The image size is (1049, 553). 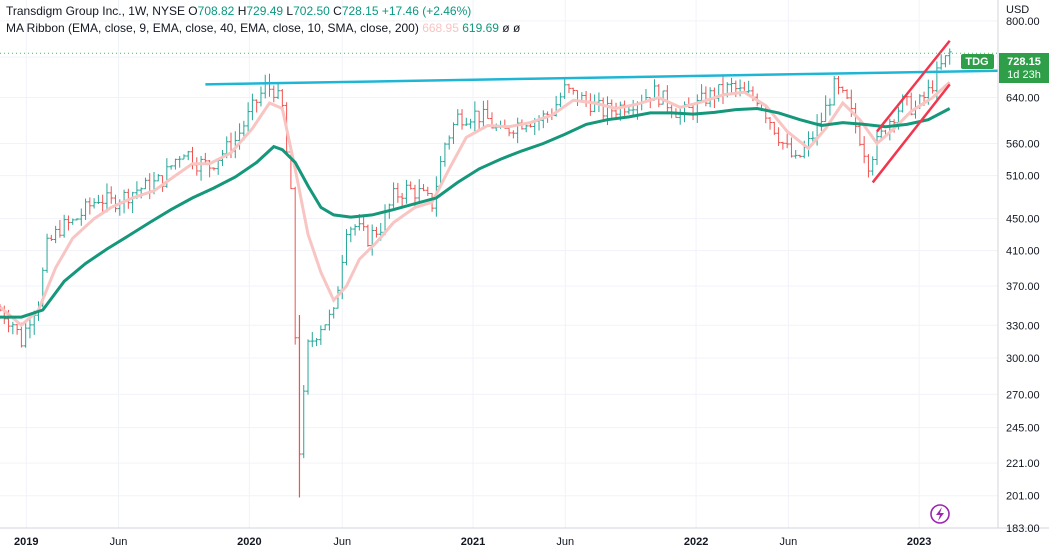 I want to click on price-tick-label: 410.00, so click(x=1023, y=252).